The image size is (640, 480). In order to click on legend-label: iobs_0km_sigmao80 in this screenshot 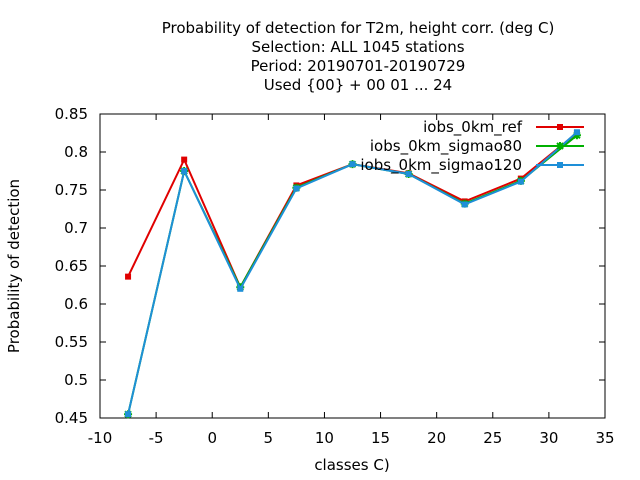, I will do `click(446, 146)`.